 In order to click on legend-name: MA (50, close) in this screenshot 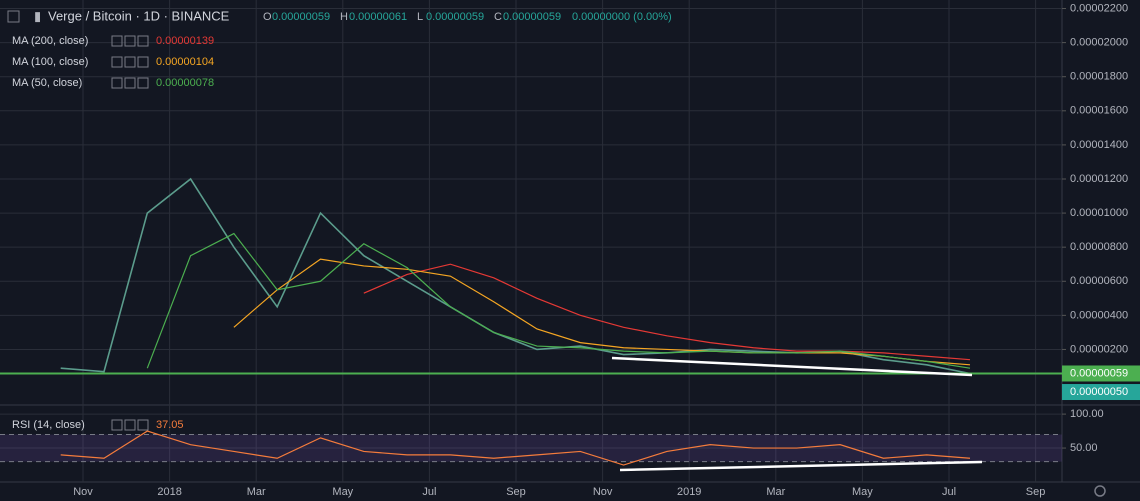, I will do `click(47, 83)`.